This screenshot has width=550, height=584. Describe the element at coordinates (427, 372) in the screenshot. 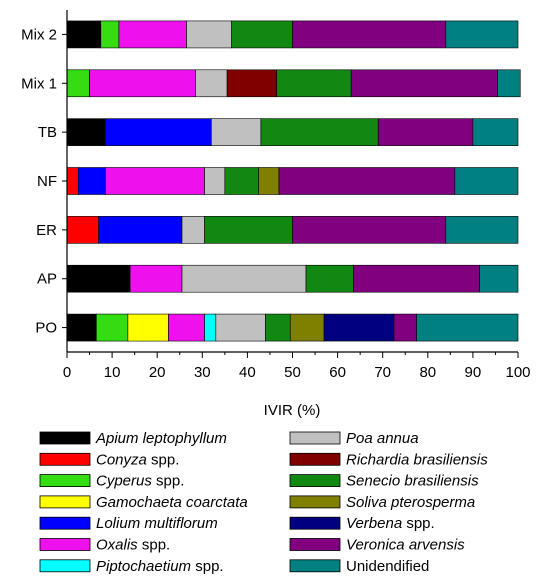

I see `x-tick-label: 80` at that location.